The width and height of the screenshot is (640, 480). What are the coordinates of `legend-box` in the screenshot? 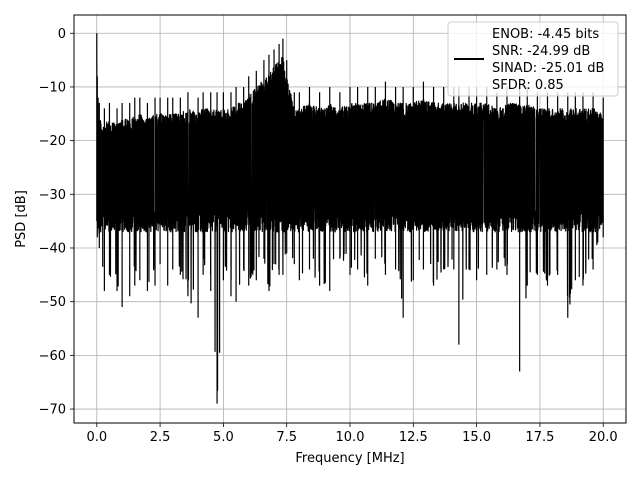 It's located at (533, 59).